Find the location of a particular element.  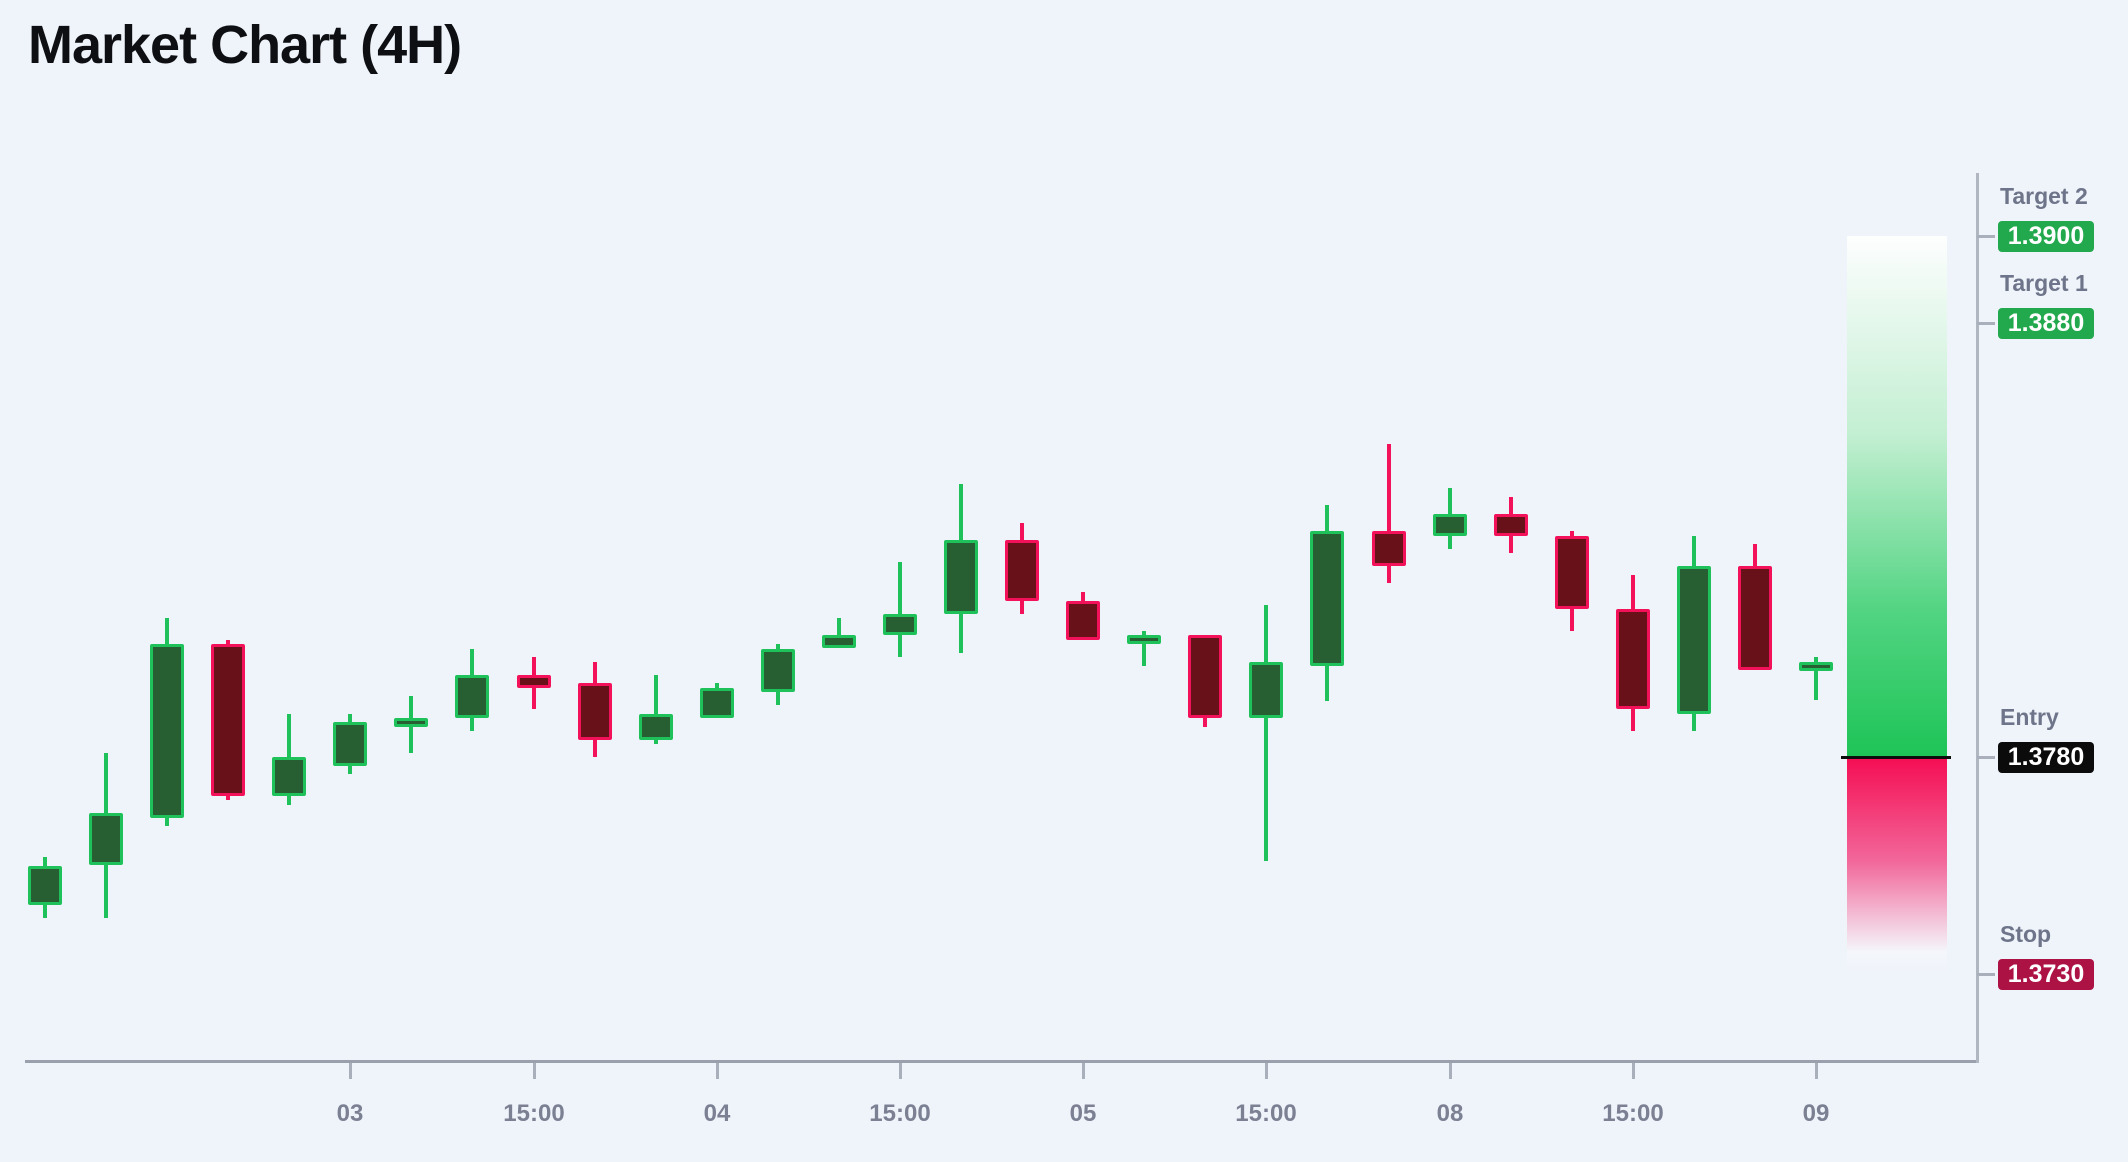

level-label-target1: Target 1 is located at coordinates (2044, 283).